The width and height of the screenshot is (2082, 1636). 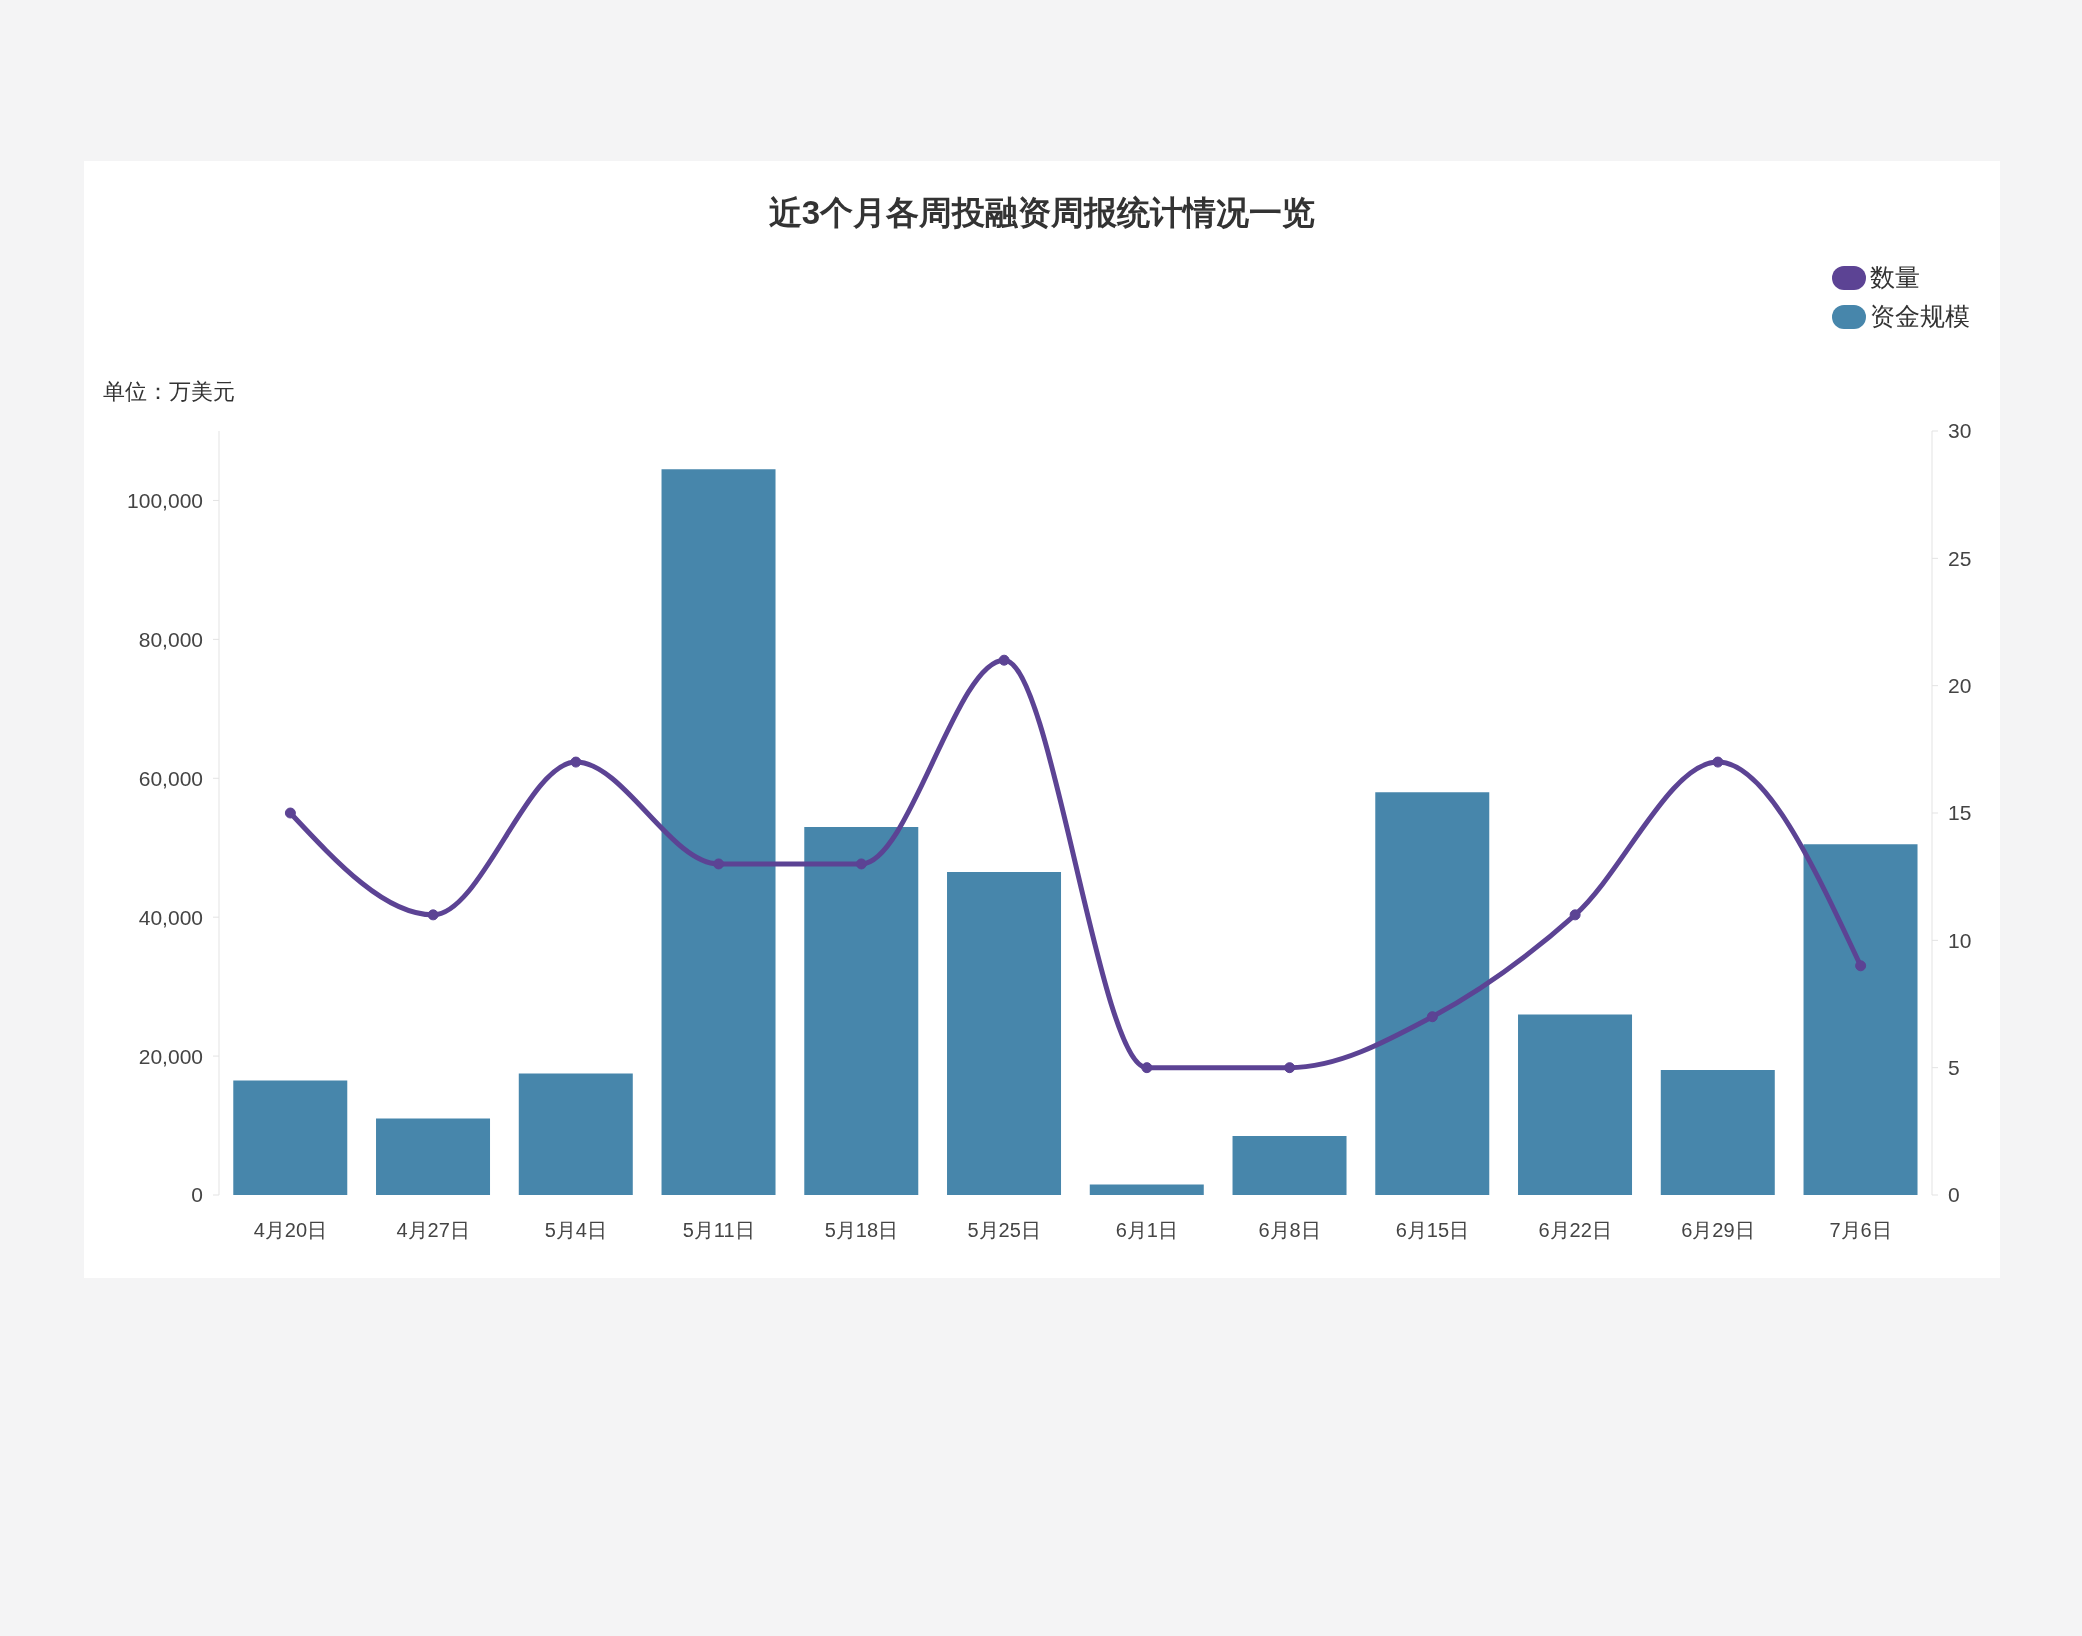 What do you see at coordinates (433, 1230) in the screenshot?
I see `x-tick-label: 4月27日` at bounding box center [433, 1230].